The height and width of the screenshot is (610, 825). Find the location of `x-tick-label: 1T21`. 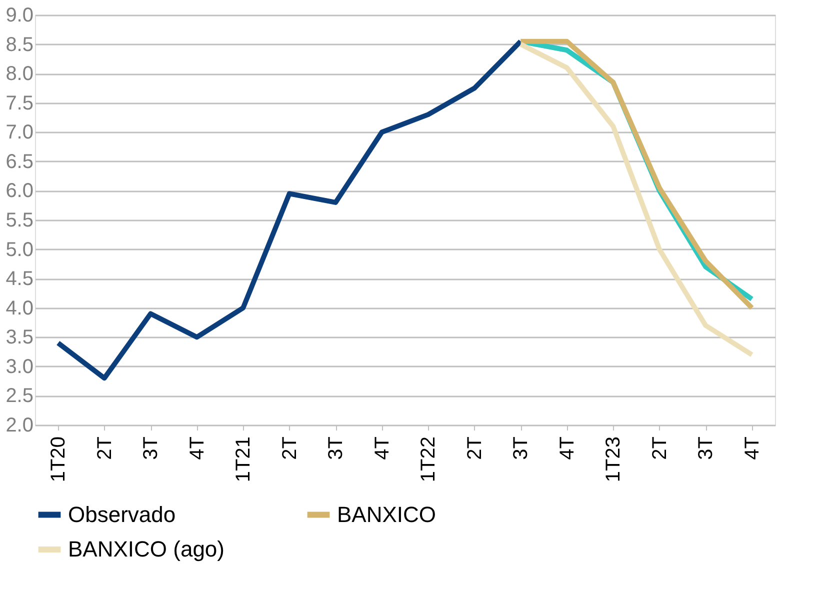

x-tick-label: 1T21 is located at coordinates (243, 459).